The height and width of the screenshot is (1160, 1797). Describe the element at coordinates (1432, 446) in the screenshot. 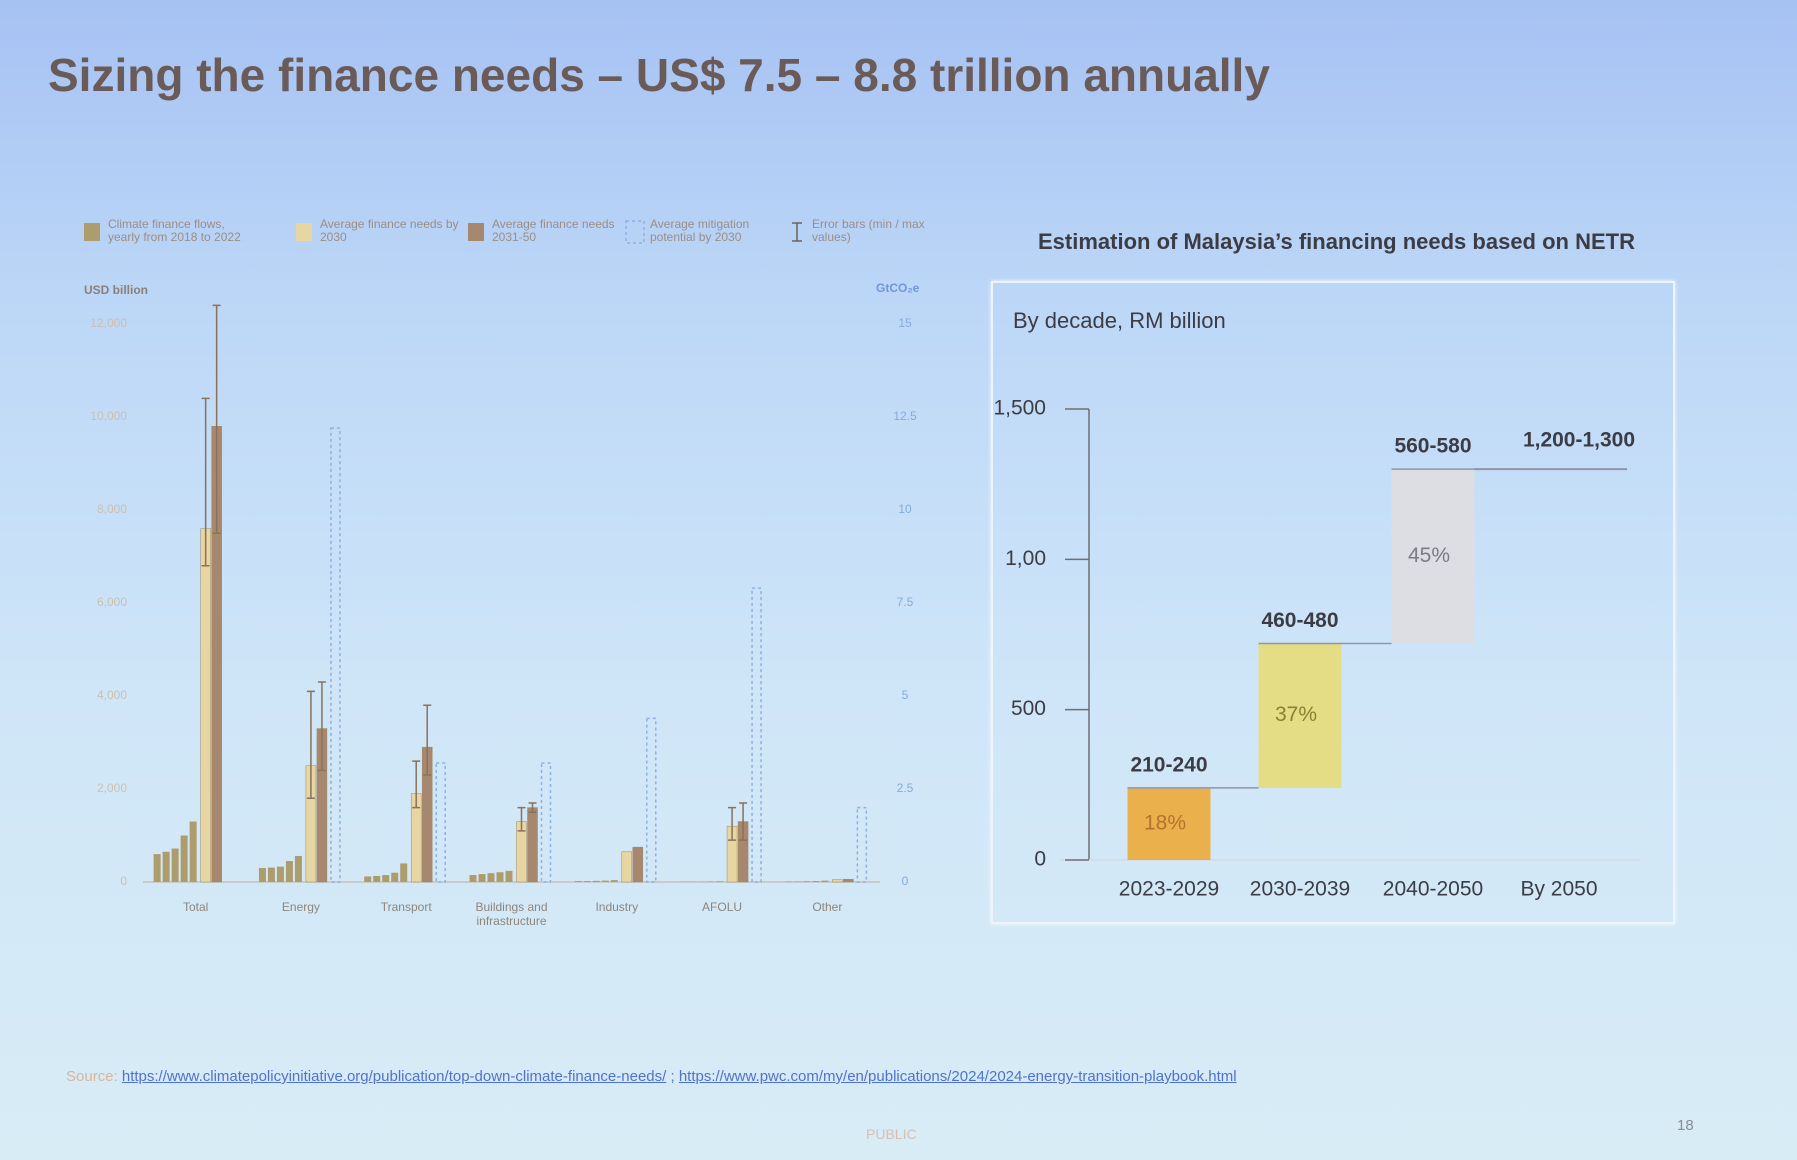

I see `value-label: 560-580` at that location.